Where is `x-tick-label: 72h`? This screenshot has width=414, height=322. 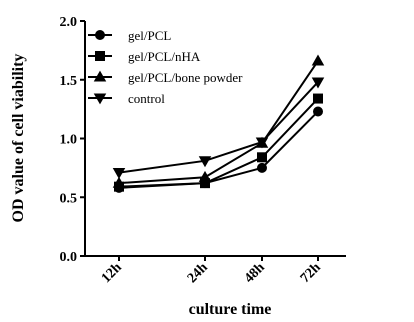 x-tick-label: 72h is located at coordinates (311, 273).